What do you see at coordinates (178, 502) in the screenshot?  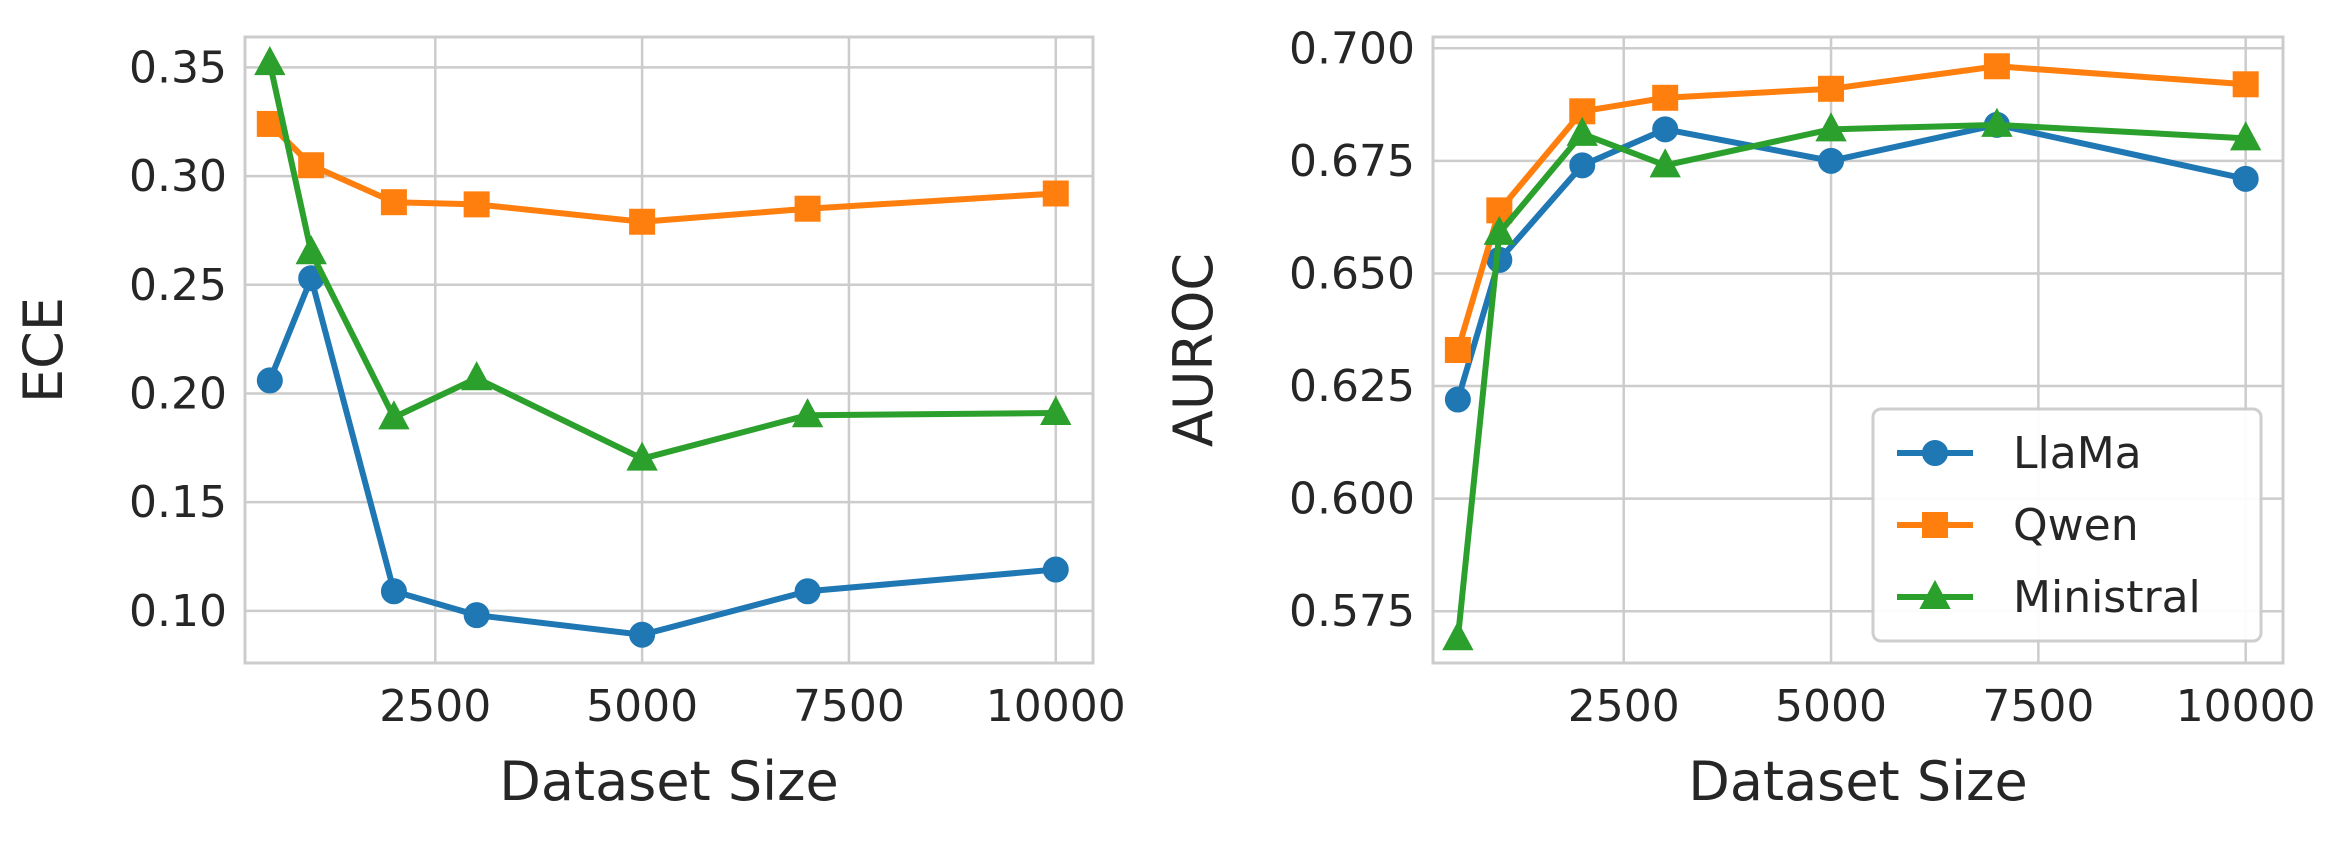 I see `y-tick-label: 0.15` at bounding box center [178, 502].